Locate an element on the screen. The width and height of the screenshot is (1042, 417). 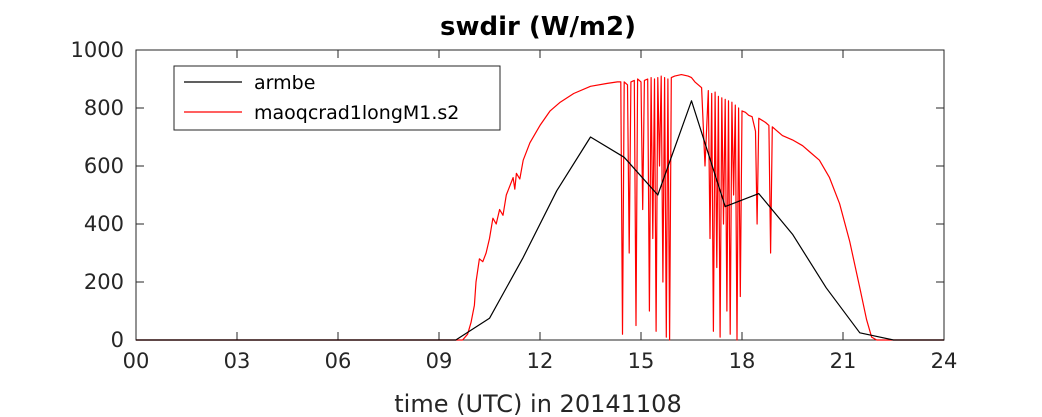
chart-title: swdir (W/m2) is located at coordinates (538, 27).